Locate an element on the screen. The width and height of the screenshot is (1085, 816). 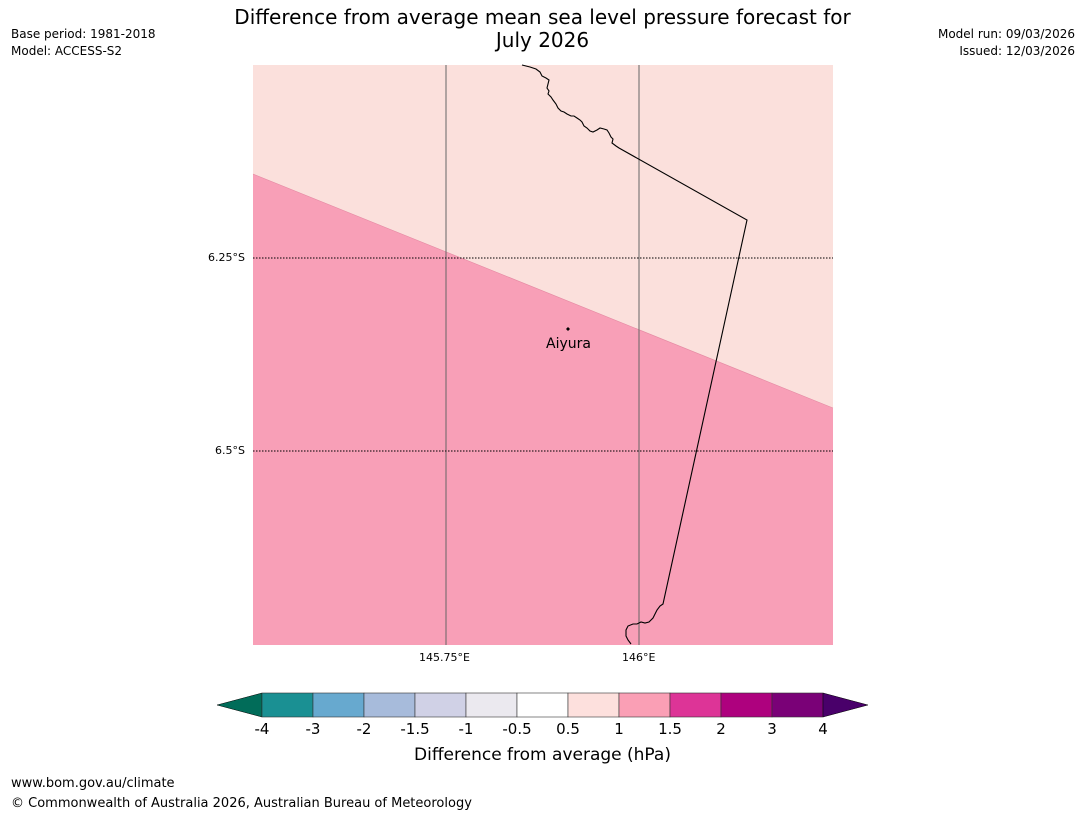
title-line-2: July 2026 is located at coordinates (542, 40).